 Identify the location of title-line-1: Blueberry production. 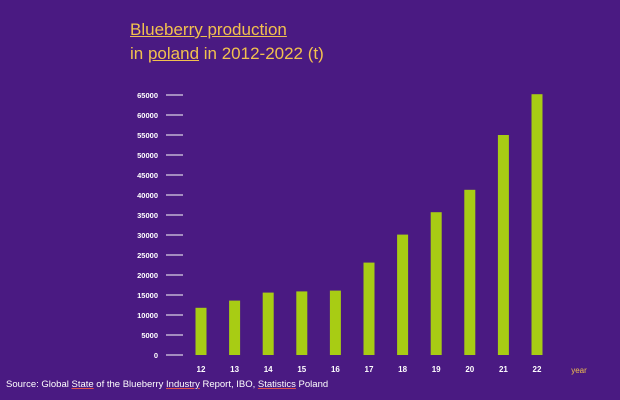
(227, 30).